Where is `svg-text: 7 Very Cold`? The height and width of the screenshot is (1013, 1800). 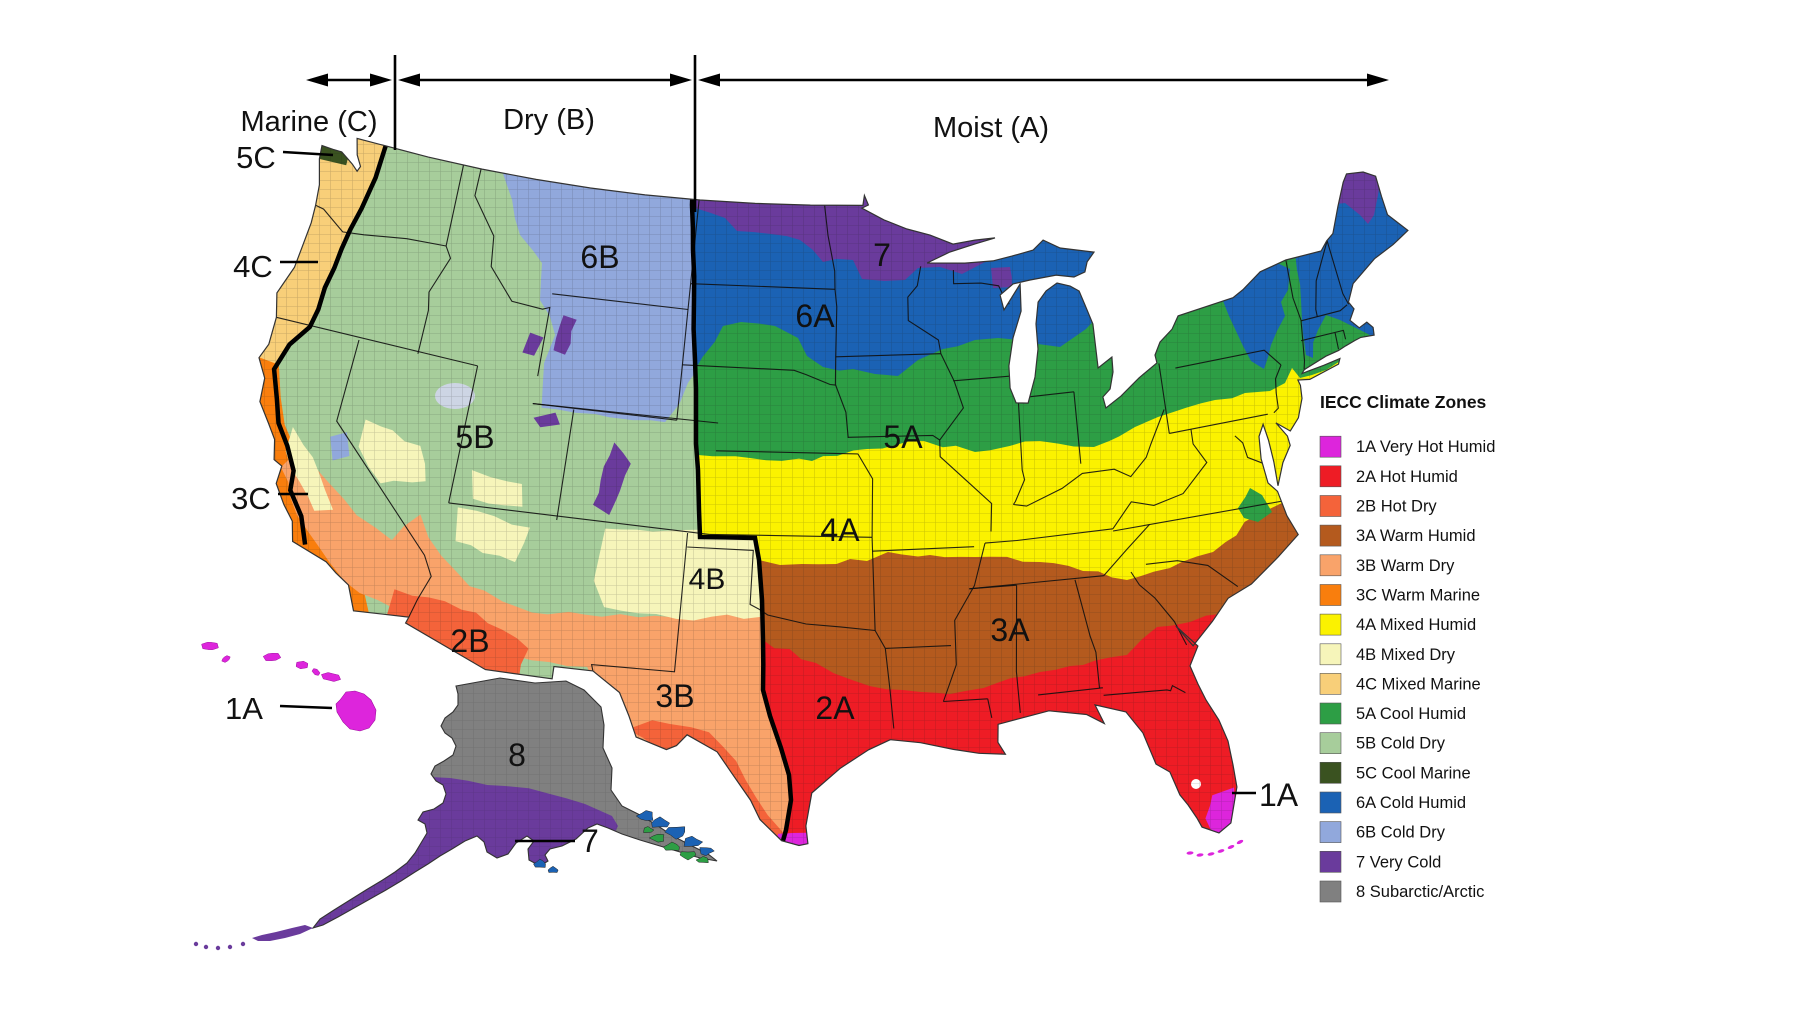 svg-text: 7 Very Cold is located at coordinates (1398, 862).